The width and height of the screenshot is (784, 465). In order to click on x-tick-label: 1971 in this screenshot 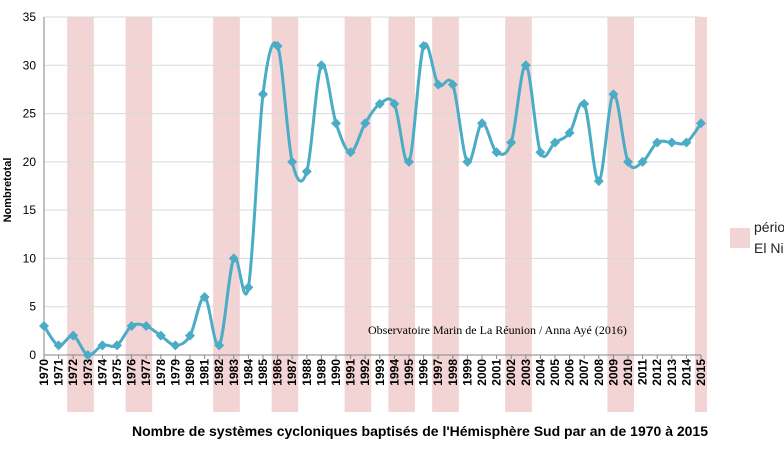, I will do `click(59, 372)`.